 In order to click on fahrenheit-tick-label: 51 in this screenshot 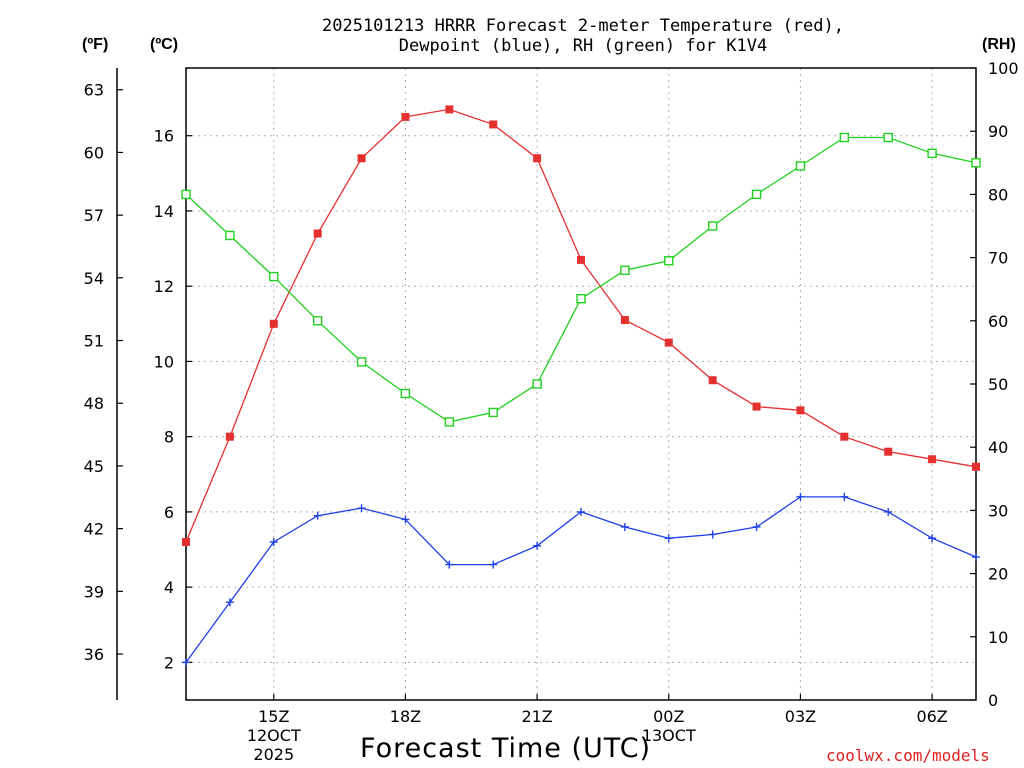, I will do `click(94, 341)`.